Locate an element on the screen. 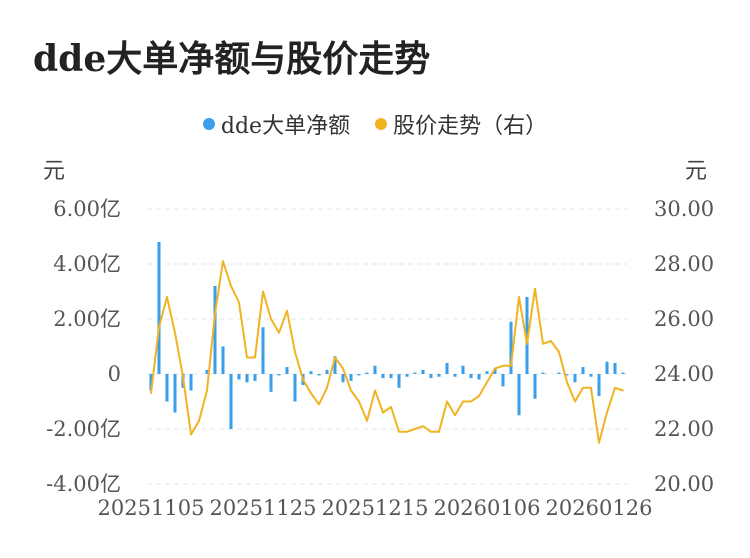 The image size is (750, 558). x-tick-label: 20251125 is located at coordinates (263, 508).